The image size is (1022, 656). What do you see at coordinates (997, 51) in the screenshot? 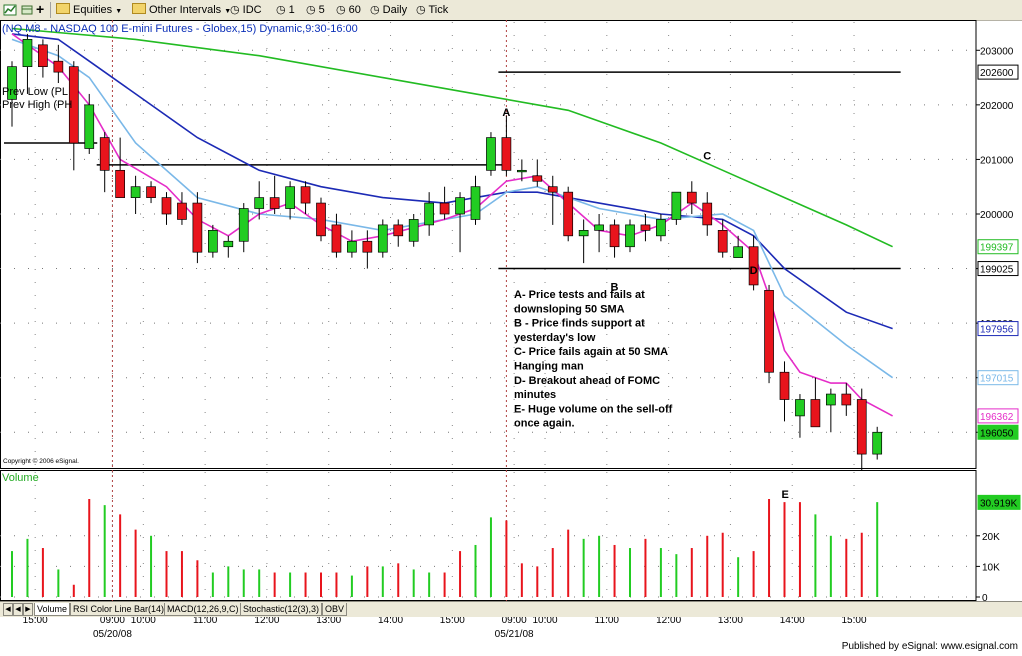
I see `price-axis-label: 203000` at bounding box center [997, 51].